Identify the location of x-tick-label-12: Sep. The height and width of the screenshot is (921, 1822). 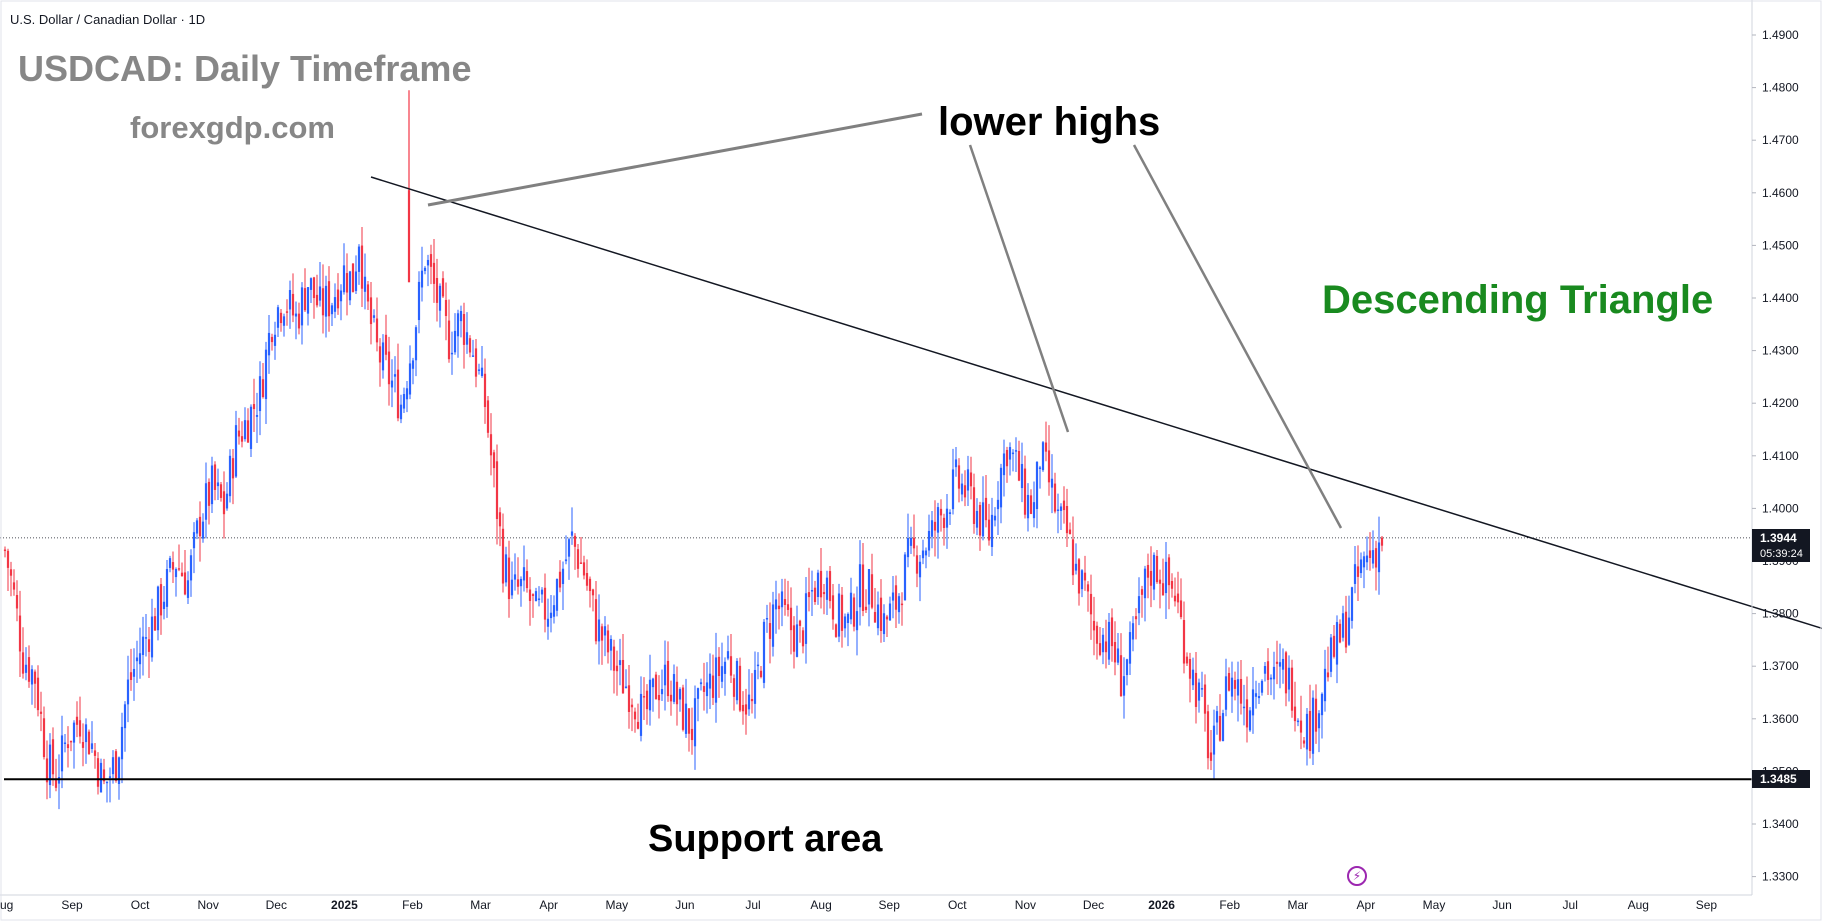
(890, 905).